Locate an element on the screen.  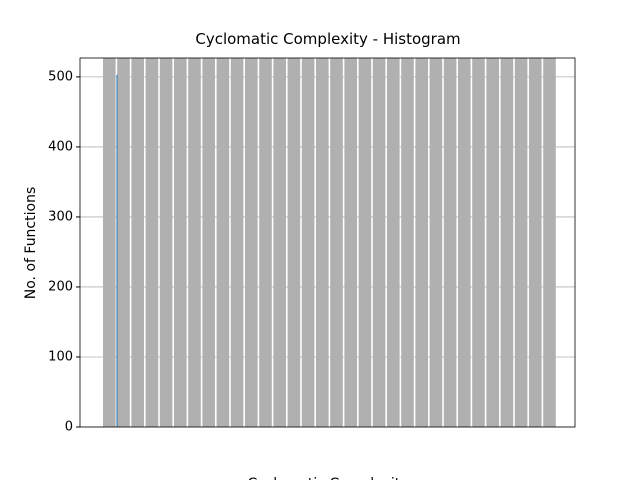
y-tick-label: 500 is located at coordinates (60, 76).